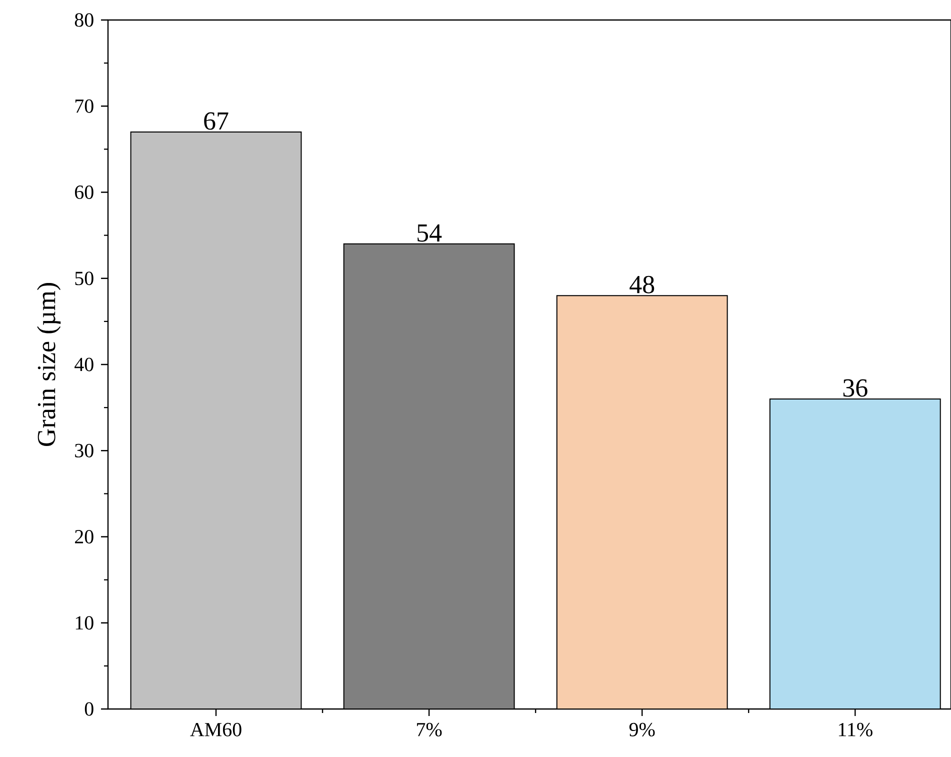 The image size is (951, 757). Describe the element at coordinates (84, 193) in the screenshot. I see `y-tick-label: 60` at that location.